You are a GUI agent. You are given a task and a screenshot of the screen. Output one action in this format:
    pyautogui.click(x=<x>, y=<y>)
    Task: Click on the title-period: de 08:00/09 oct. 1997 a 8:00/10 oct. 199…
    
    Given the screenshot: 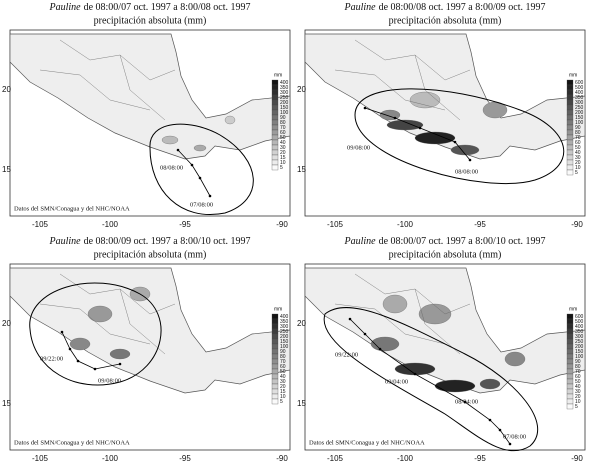 What is the action you would take?
    pyautogui.click(x=167, y=241)
    